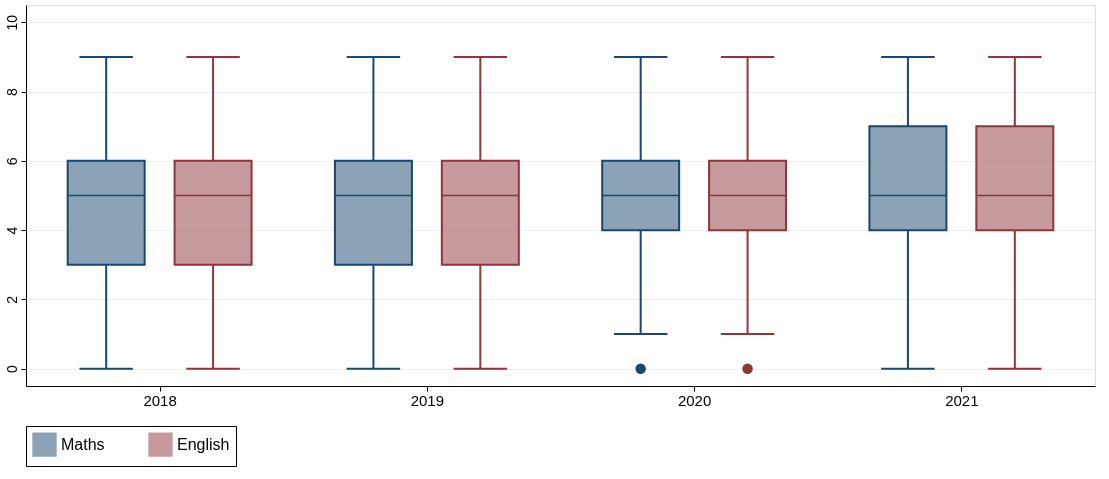  What do you see at coordinates (11, 91) in the screenshot?
I see `y-tick-label: 8` at bounding box center [11, 91].